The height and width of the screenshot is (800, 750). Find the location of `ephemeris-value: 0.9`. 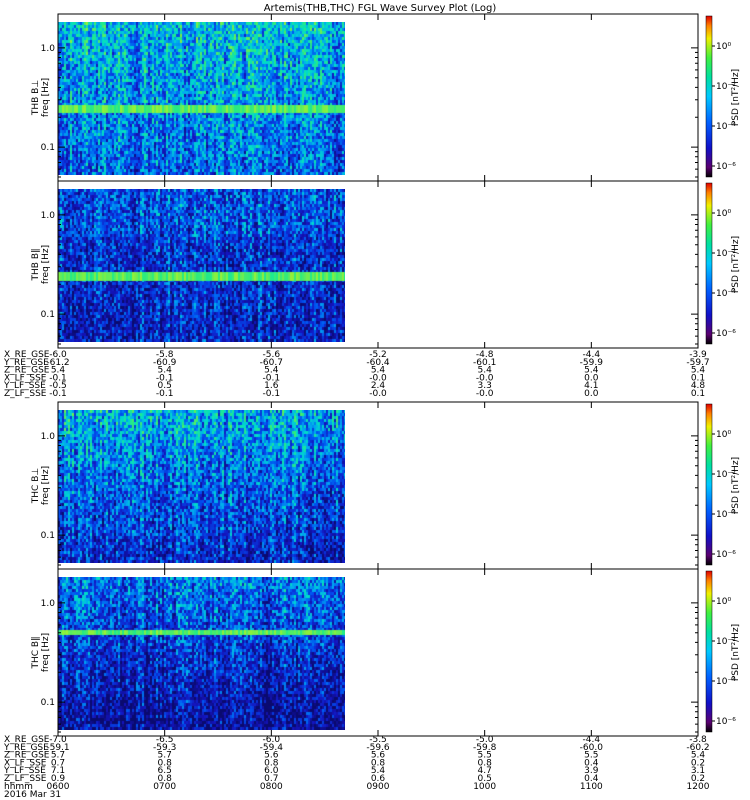

ephemeris-value: 0.9 is located at coordinates (58, 779).